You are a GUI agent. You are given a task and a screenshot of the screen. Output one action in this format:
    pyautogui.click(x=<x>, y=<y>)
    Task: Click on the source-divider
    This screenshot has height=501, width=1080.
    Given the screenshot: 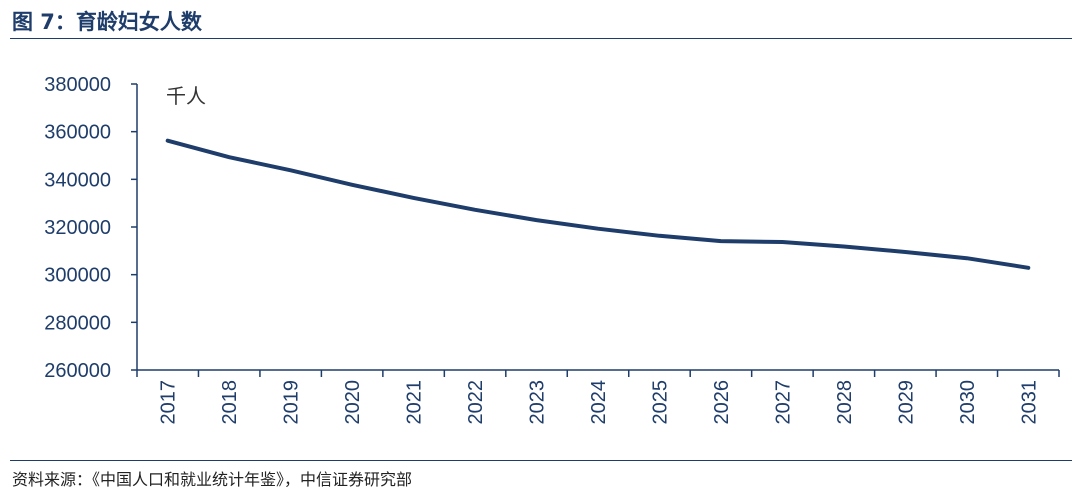 What is the action you would take?
    pyautogui.click(x=541, y=460)
    